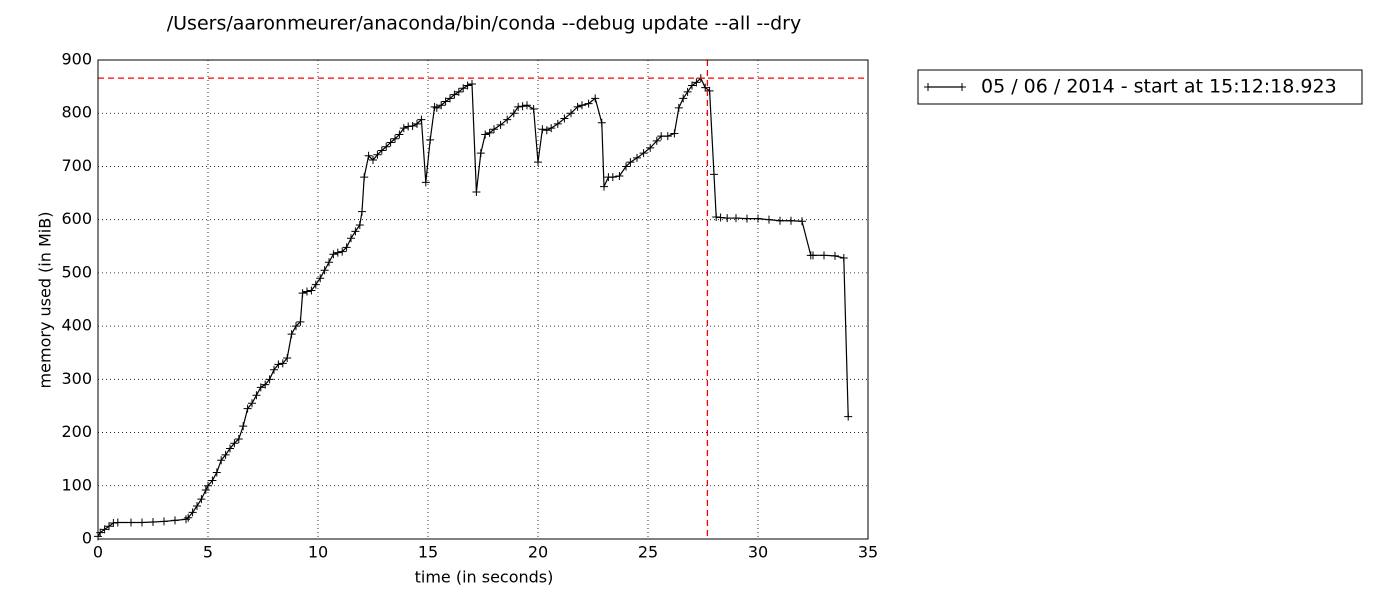  Describe the element at coordinates (868, 552) in the screenshot. I see `x-tick-label: 35` at that location.